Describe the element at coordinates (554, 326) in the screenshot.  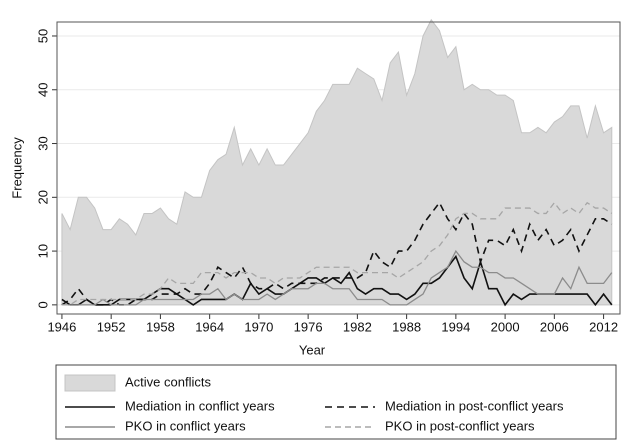
I see `x-tick-label: 2006` at that location.